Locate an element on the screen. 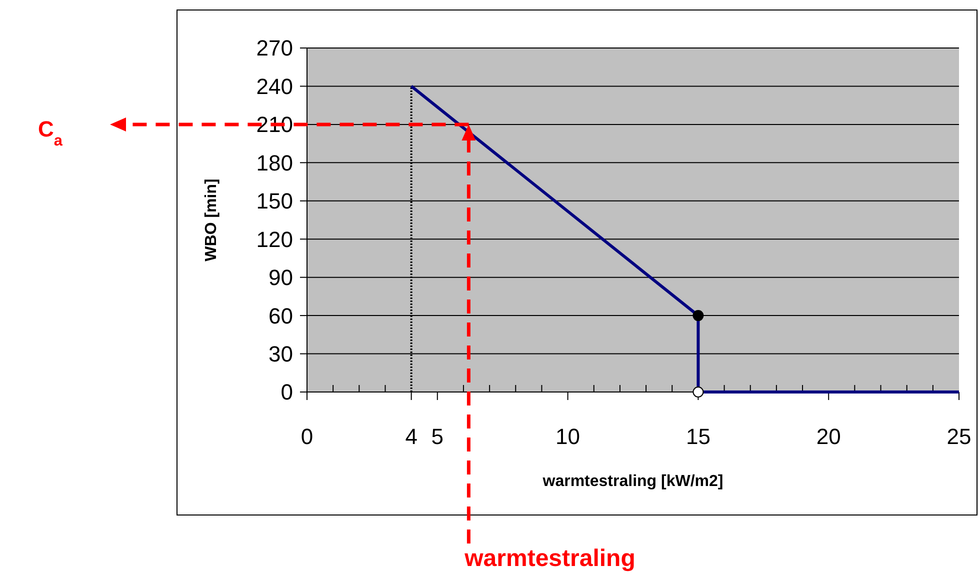 This screenshot has width=978, height=575. y-tick-label: 240 is located at coordinates (274, 86).